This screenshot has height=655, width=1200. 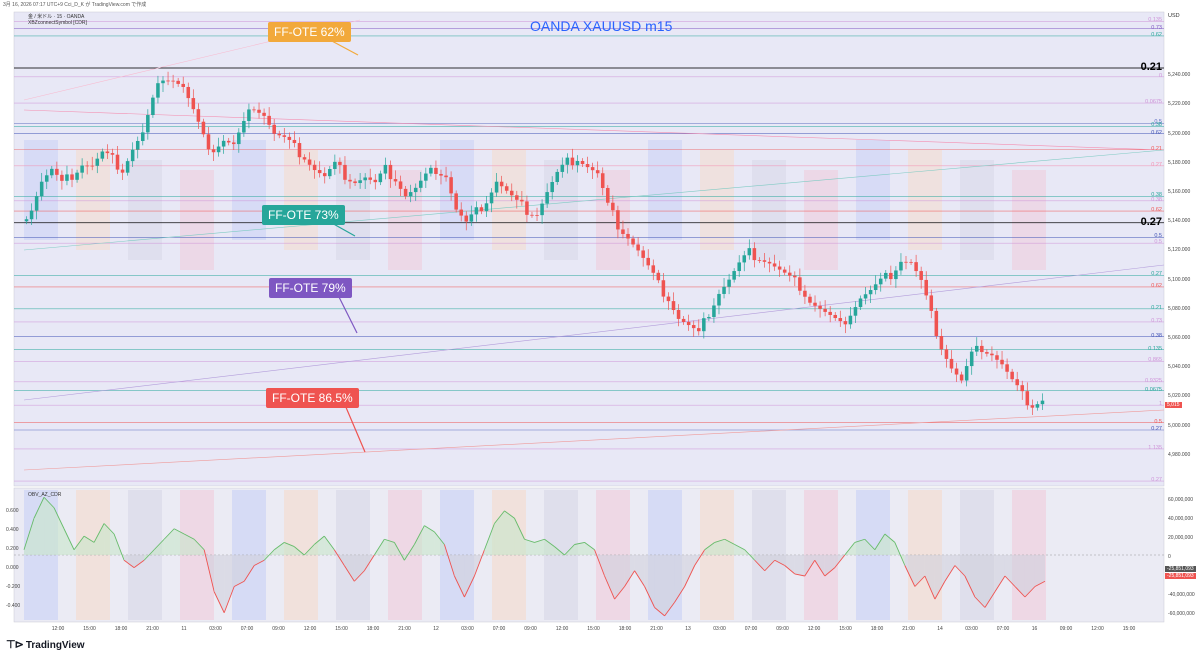 What do you see at coordinates (247, 629) in the screenshot?
I see `x-tick-label: 07:00` at bounding box center [247, 629].